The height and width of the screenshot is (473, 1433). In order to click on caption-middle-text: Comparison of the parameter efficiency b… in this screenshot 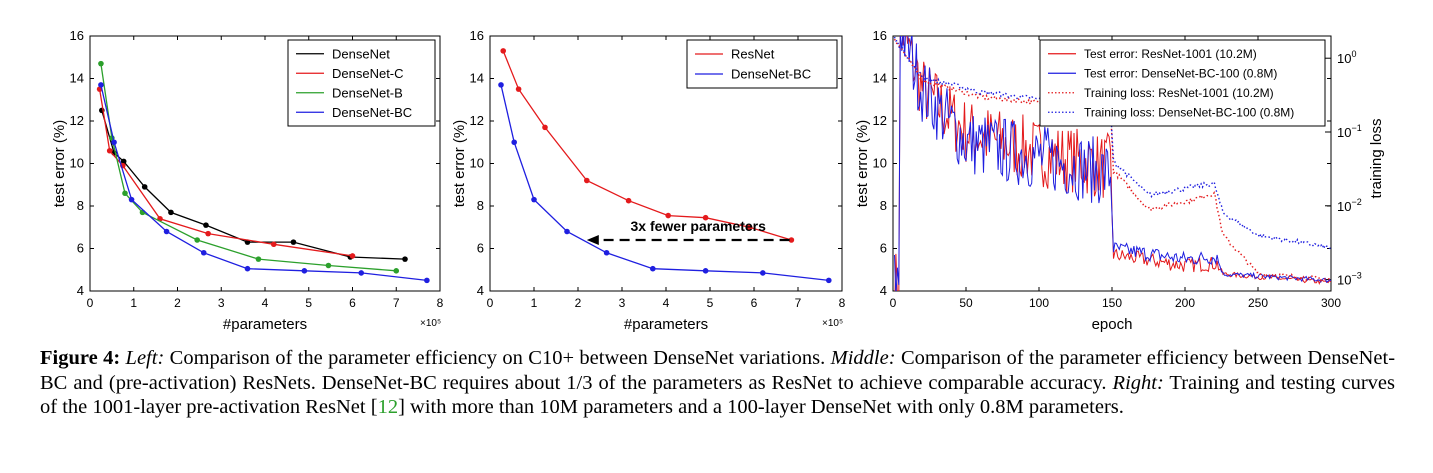, I will do `click(718, 370)`.